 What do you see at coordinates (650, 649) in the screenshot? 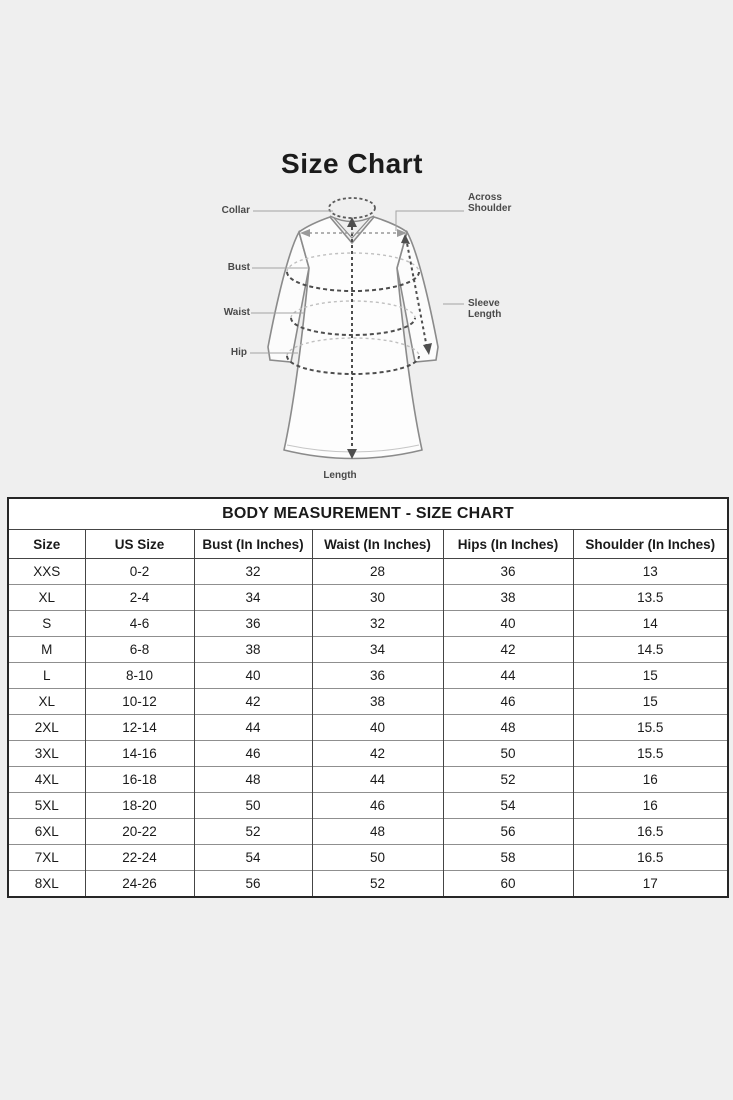
I see `table-cell: 14.5` at bounding box center [650, 649].